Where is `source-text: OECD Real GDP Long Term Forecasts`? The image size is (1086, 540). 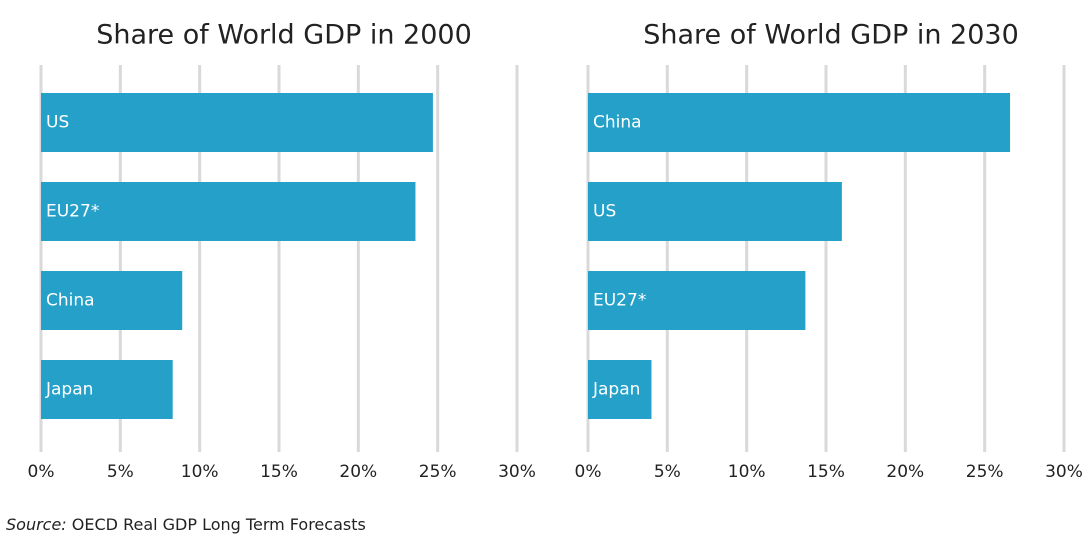 source-text: OECD Real GDP Long Term Forecasts is located at coordinates (219, 524).